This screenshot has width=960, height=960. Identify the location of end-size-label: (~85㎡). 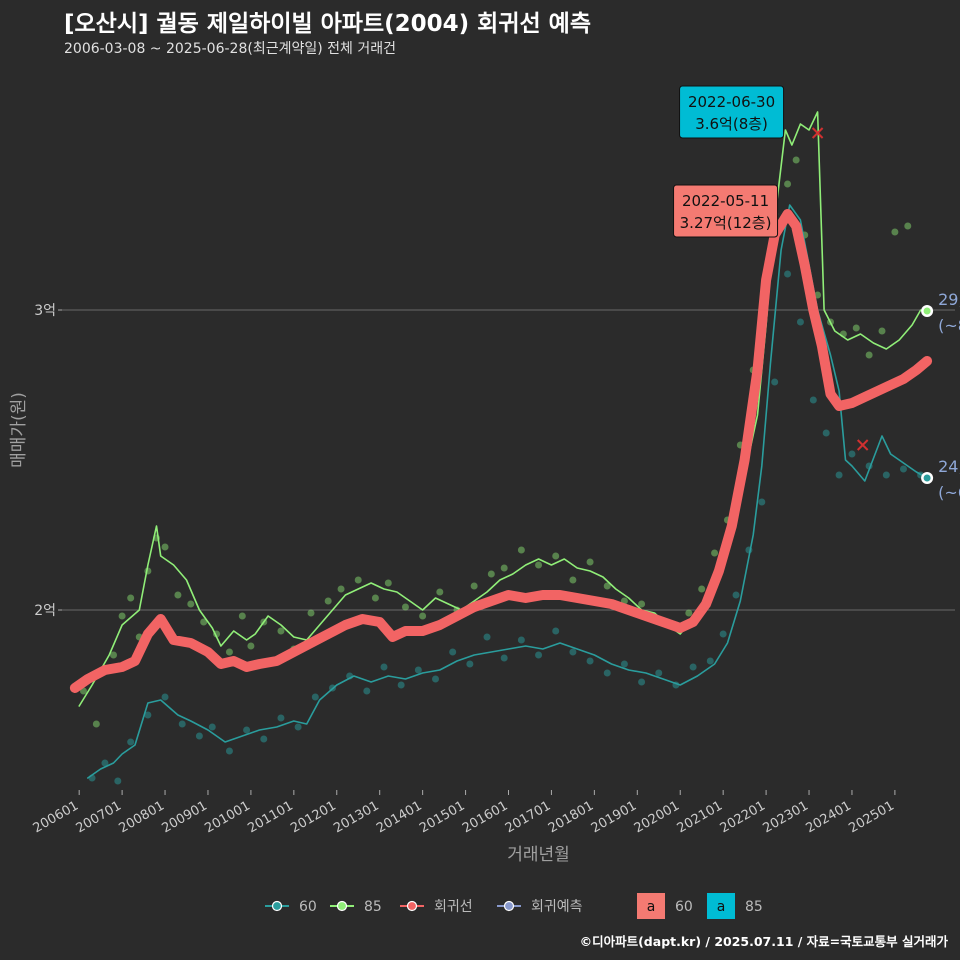
(949, 325).